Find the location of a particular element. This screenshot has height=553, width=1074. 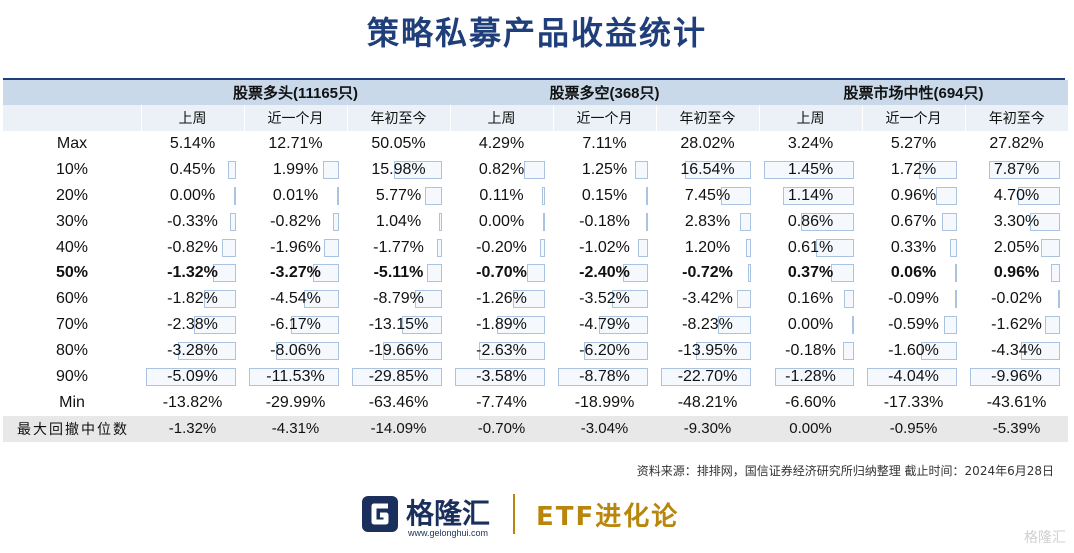

cell-value: 0.45% is located at coordinates (192, 169).